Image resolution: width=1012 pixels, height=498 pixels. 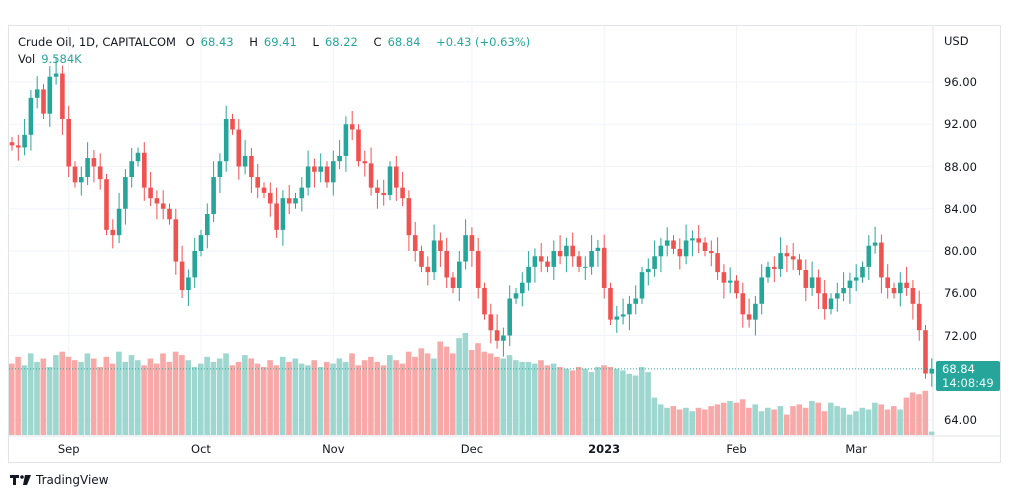 I want to click on symbol-label: Crude Oil, 1D, CAPITALCOM, so click(x=97, y=42).